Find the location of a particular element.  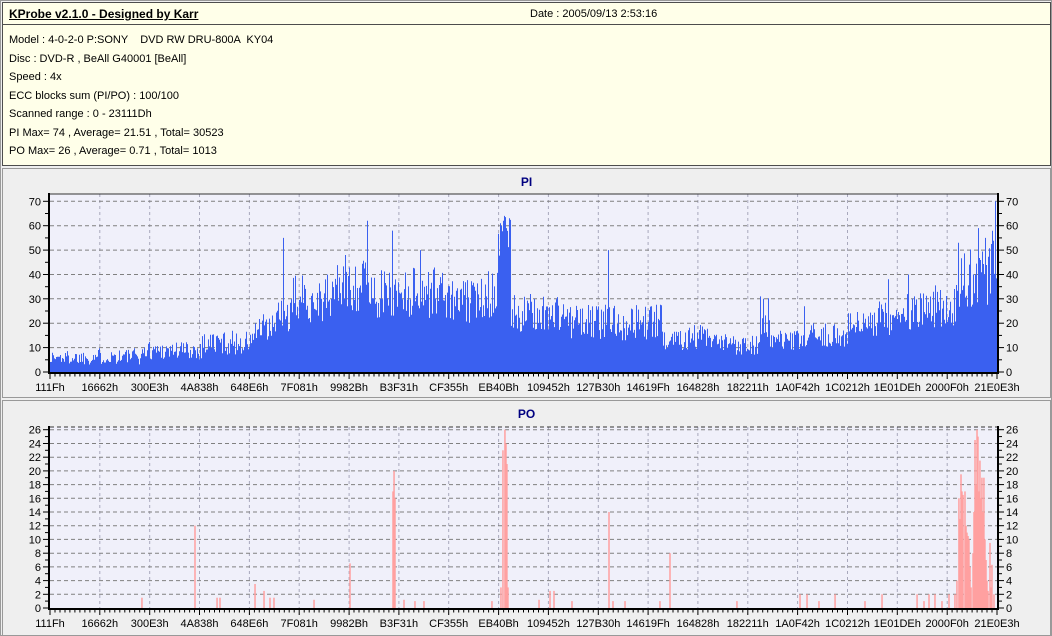

svg-text: 70 is located at coordinates (35, 202).